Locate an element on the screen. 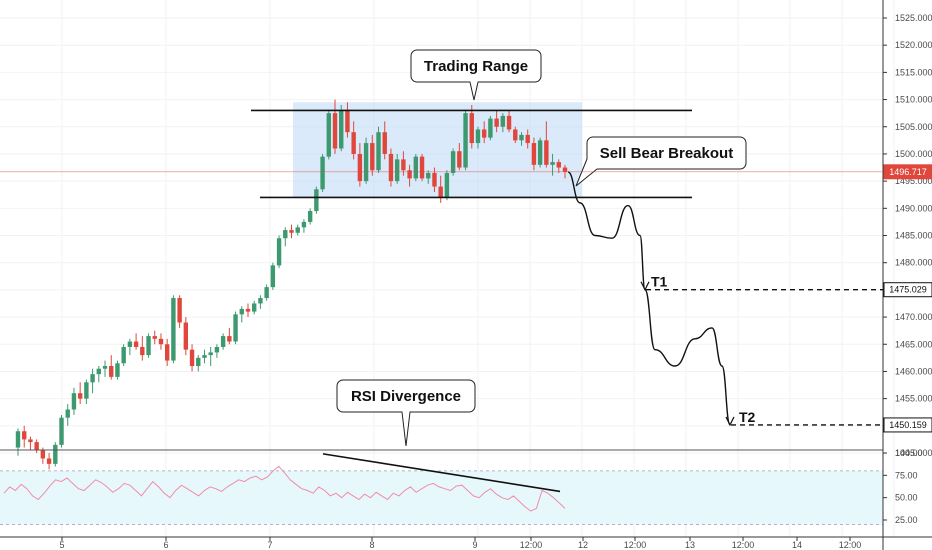  t1-price-tag-box is located at coordinates (907, 290).